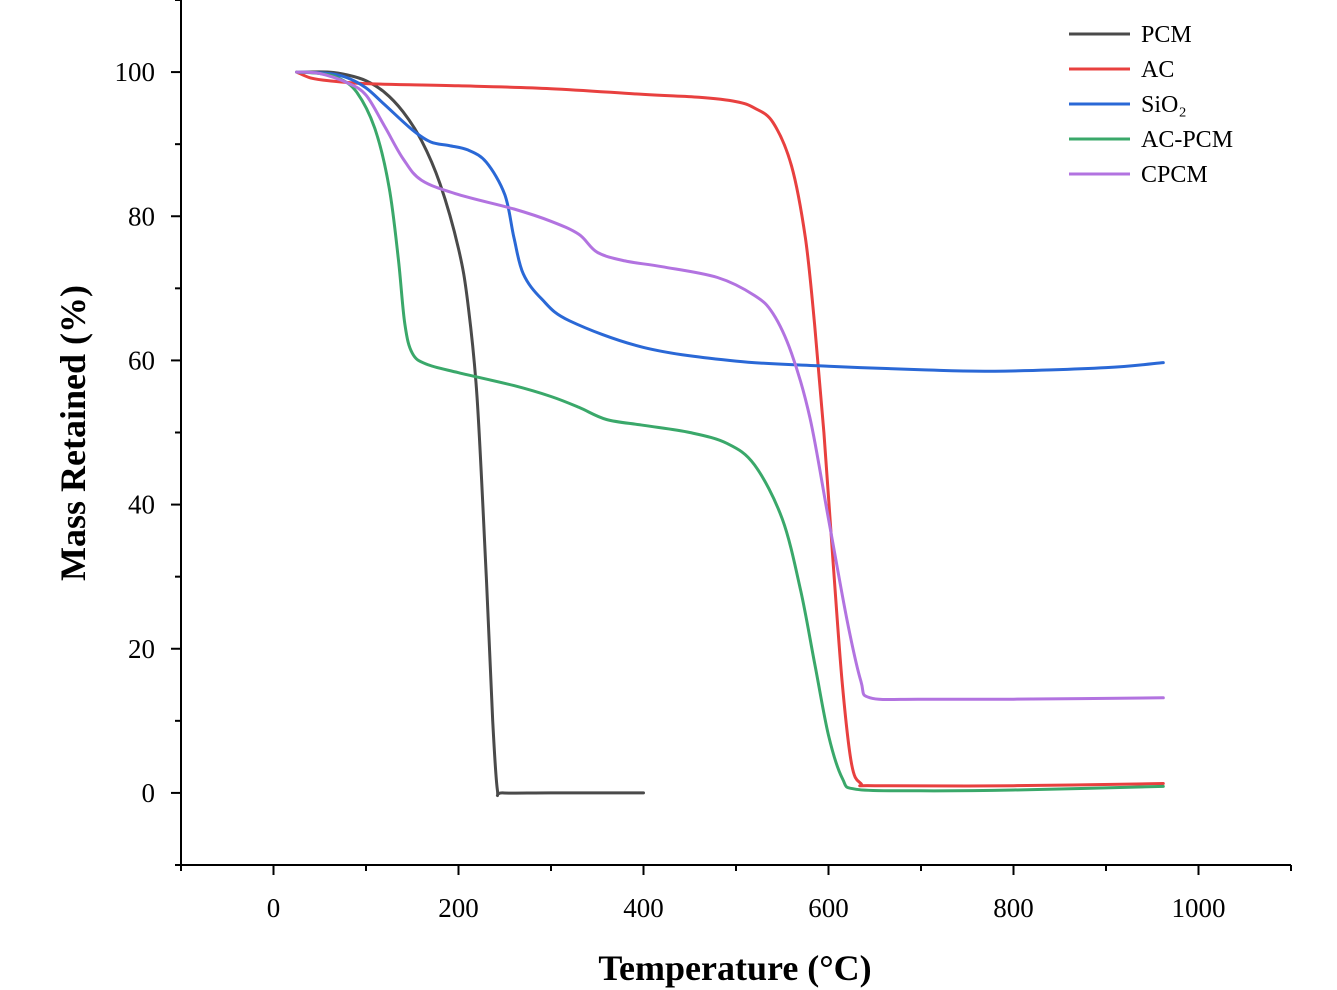 This screenshot has height=990, width=1337. I want to click on legend-label-4: CPCM, so click(1174, 175).